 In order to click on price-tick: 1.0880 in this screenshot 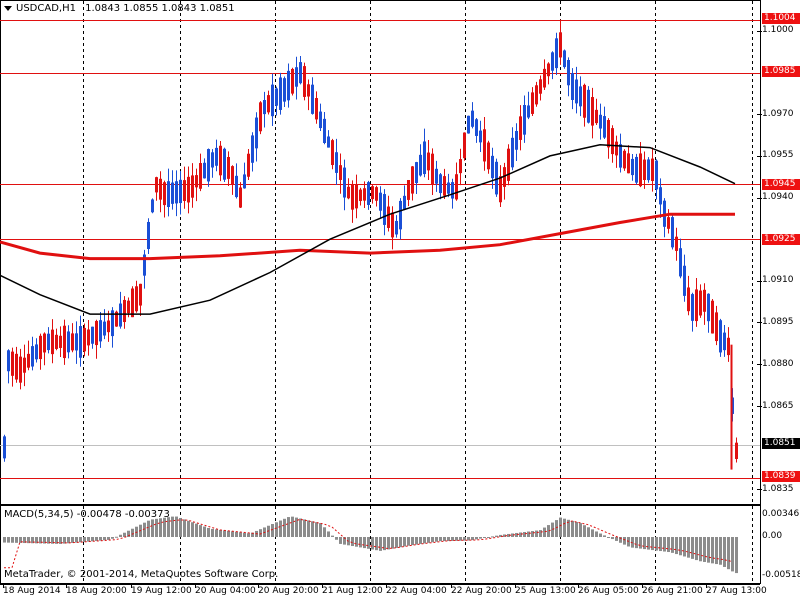, I will do `click(778, 364)`.